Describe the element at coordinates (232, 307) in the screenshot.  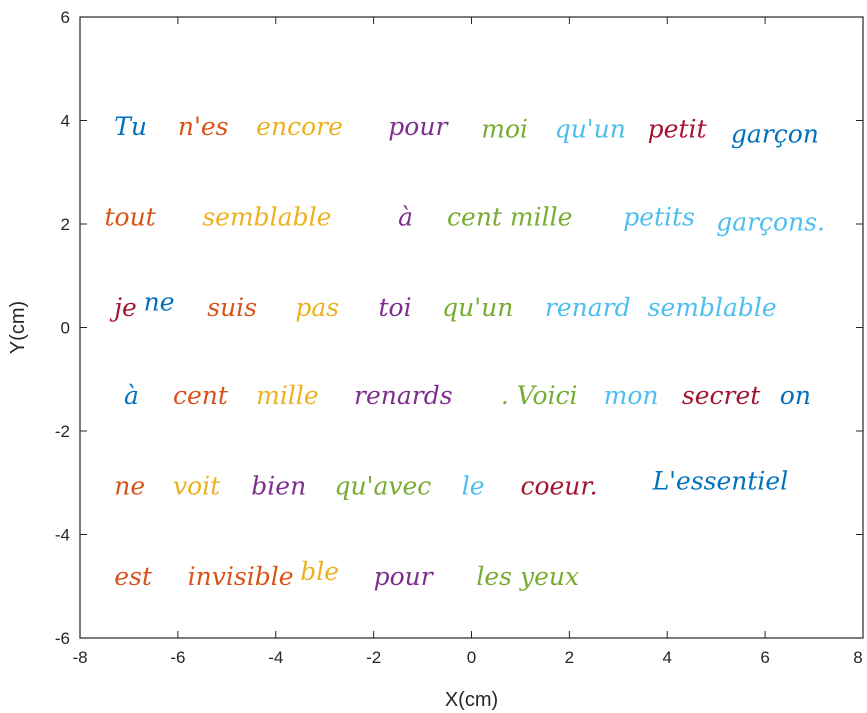
I see `handwritten-word: suis` at that location.